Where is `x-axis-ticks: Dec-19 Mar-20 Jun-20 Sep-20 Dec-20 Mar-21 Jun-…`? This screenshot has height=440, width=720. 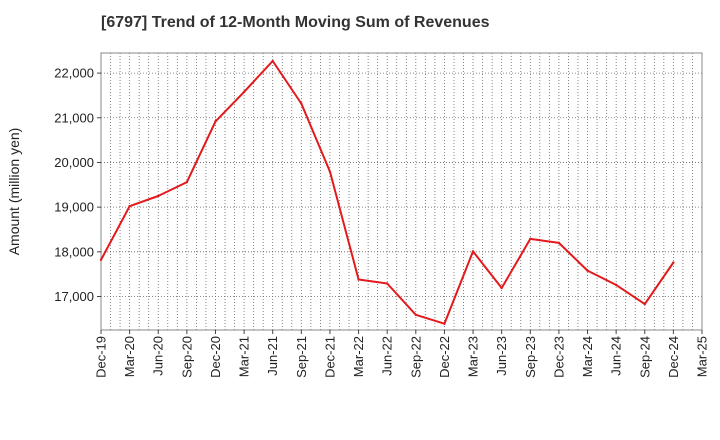
x-axis-ticks: Dec-19 Mar-20 Jun-20 Sep-20 Dec-20 Mar-21 Jun-… is located at coordinates (402, 354).